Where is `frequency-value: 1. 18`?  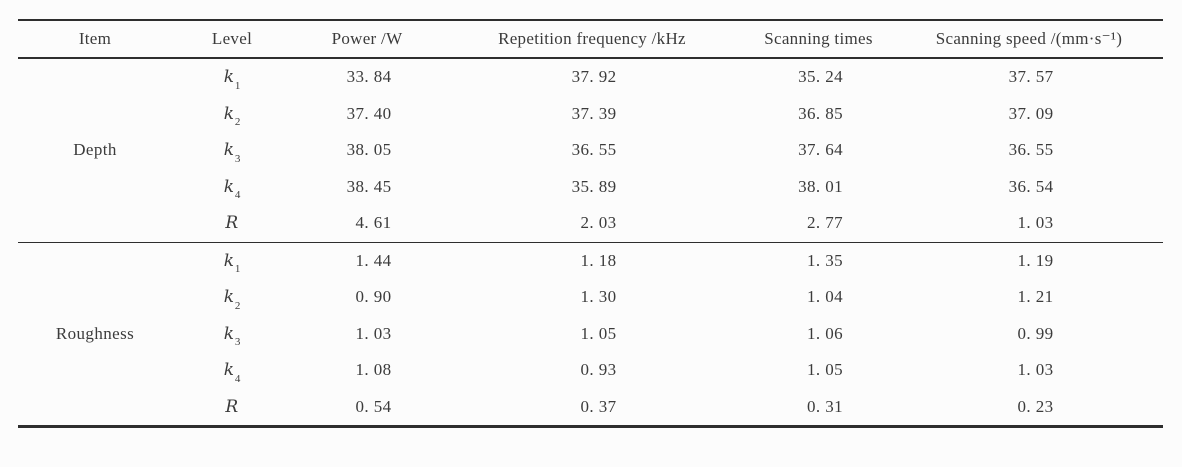
frequency-value: 1. 18 is located at coordinates (592, 260).